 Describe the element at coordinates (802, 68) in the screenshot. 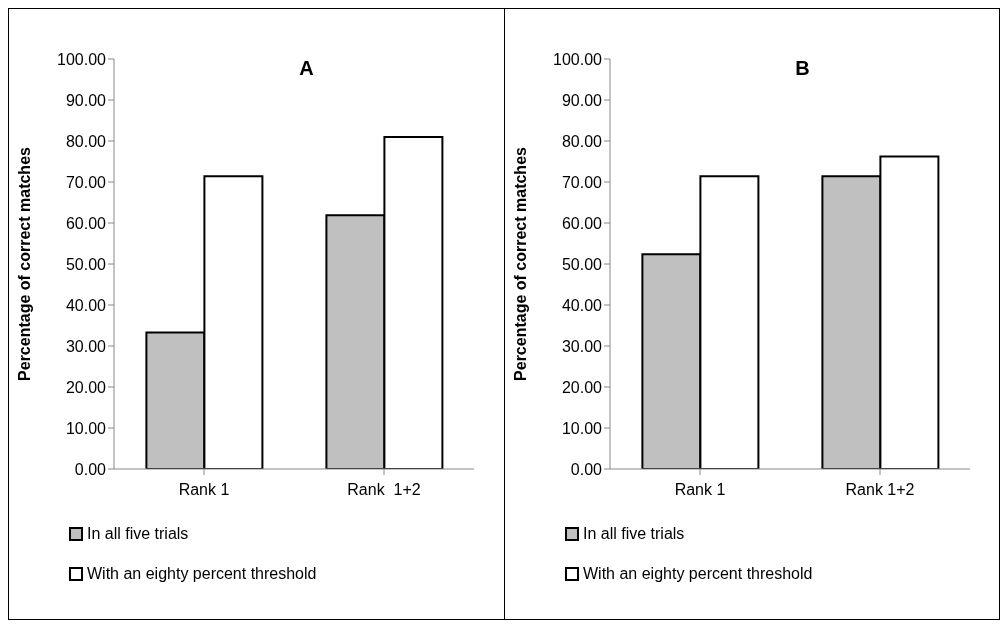

I see `chart-title: B` at that location.